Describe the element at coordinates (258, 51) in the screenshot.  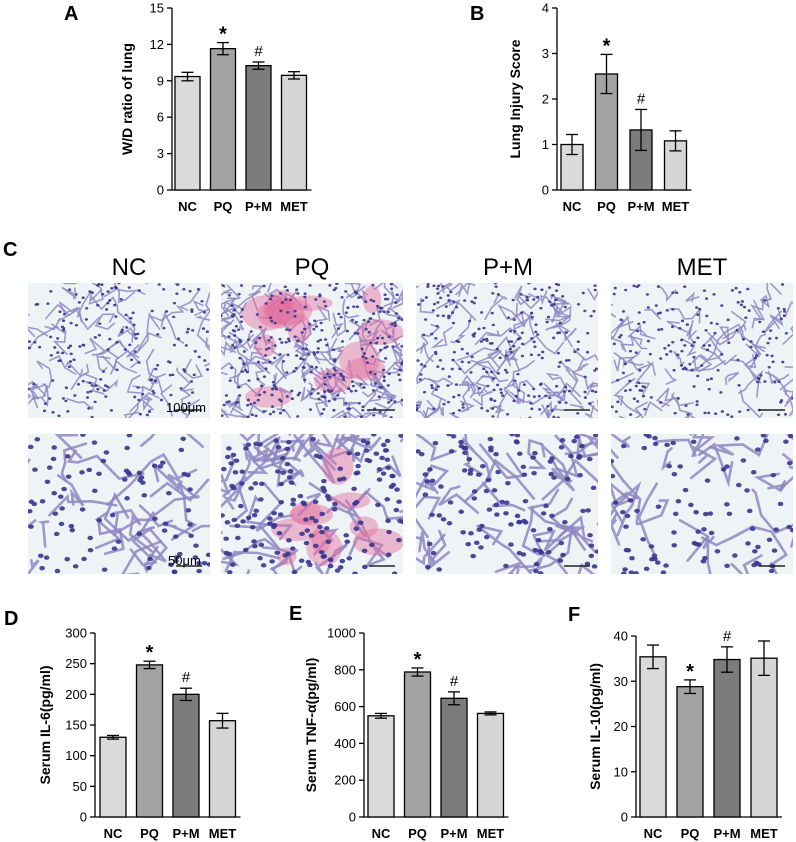
I see `significance-mark-a-2: #` at that location.